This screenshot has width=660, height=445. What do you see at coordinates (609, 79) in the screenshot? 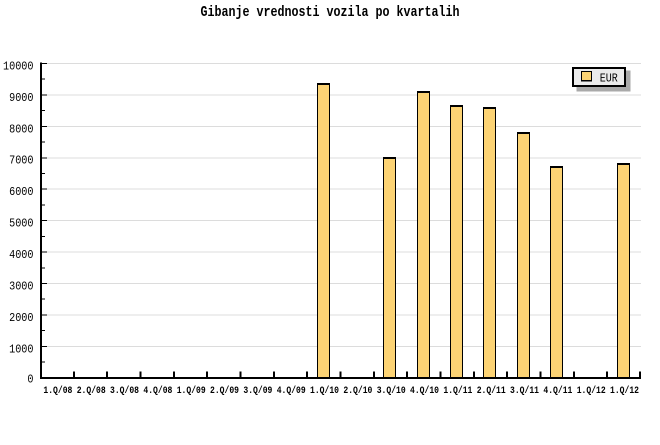
I see `svg-text: EUR` at bounding box center [609, 79].